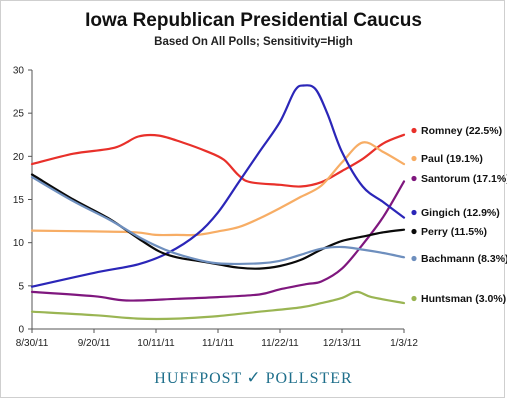  I want to click on brand-logo: HUFFPOST ✓ POLLSTER, so click(253, 378).